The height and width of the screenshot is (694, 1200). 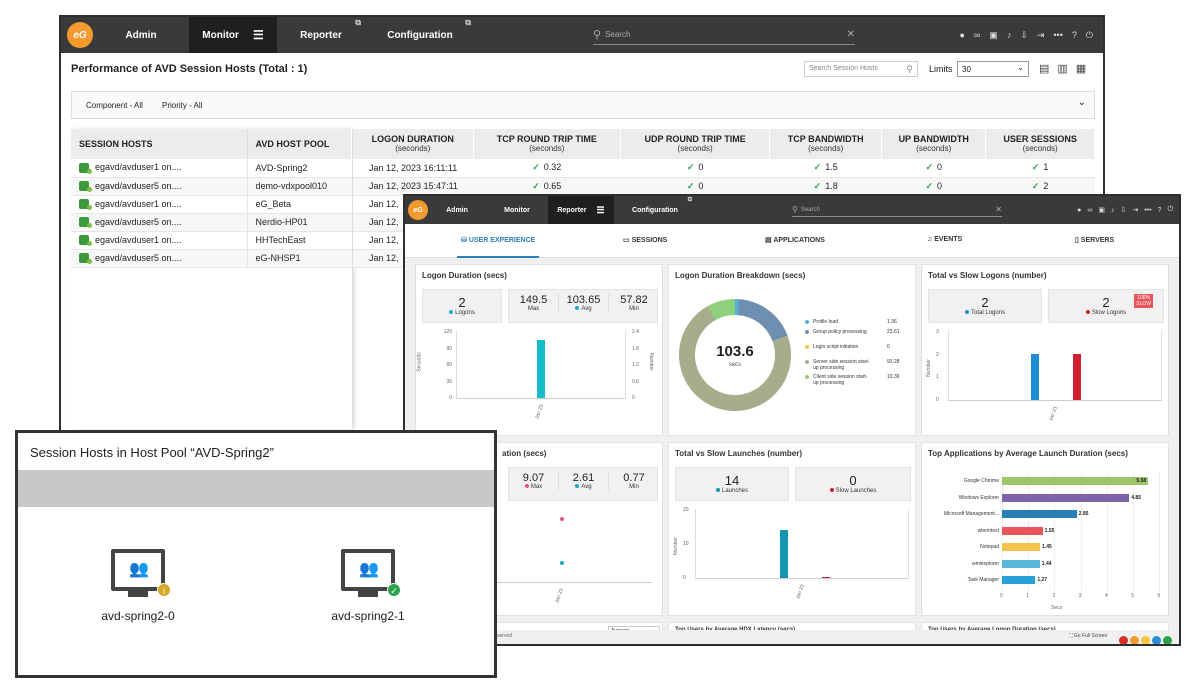 I want to click on table-row: egavd/avduser5 on.... demo-vdxpool010, so click(x=211, y=186).